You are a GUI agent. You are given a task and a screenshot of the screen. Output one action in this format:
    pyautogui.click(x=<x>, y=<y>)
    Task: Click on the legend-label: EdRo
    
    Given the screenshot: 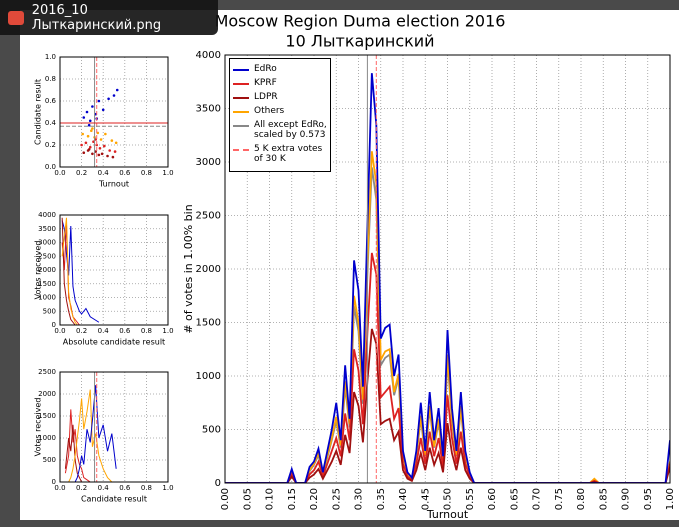 What is the action you would take?
    pyautogui.click(x=265, y=69)
    